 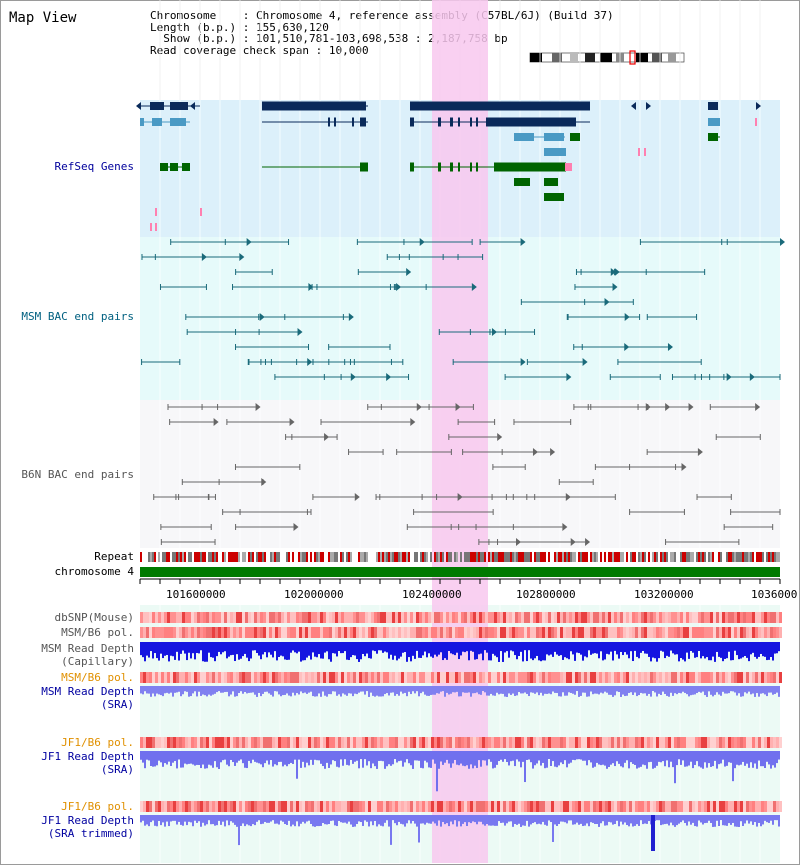 What do you see at coordinates (459, 167) in the screenshot?
I see `gene-exon` at bounding box center [459, 167].